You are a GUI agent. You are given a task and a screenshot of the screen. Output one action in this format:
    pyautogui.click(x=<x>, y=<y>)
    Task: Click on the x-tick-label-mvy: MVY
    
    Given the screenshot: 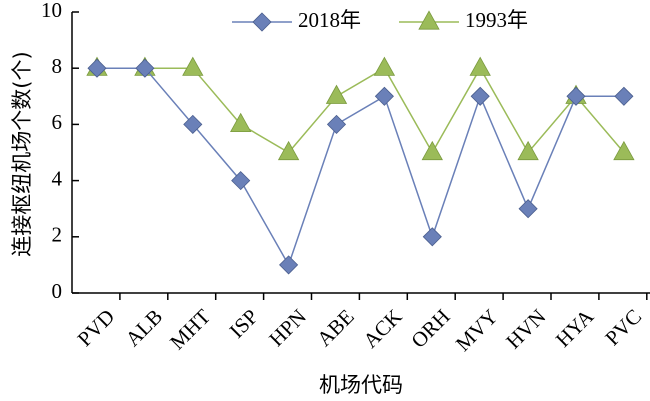 What is the action you would take?
    pyautogui.click(x=477, y=330)
    